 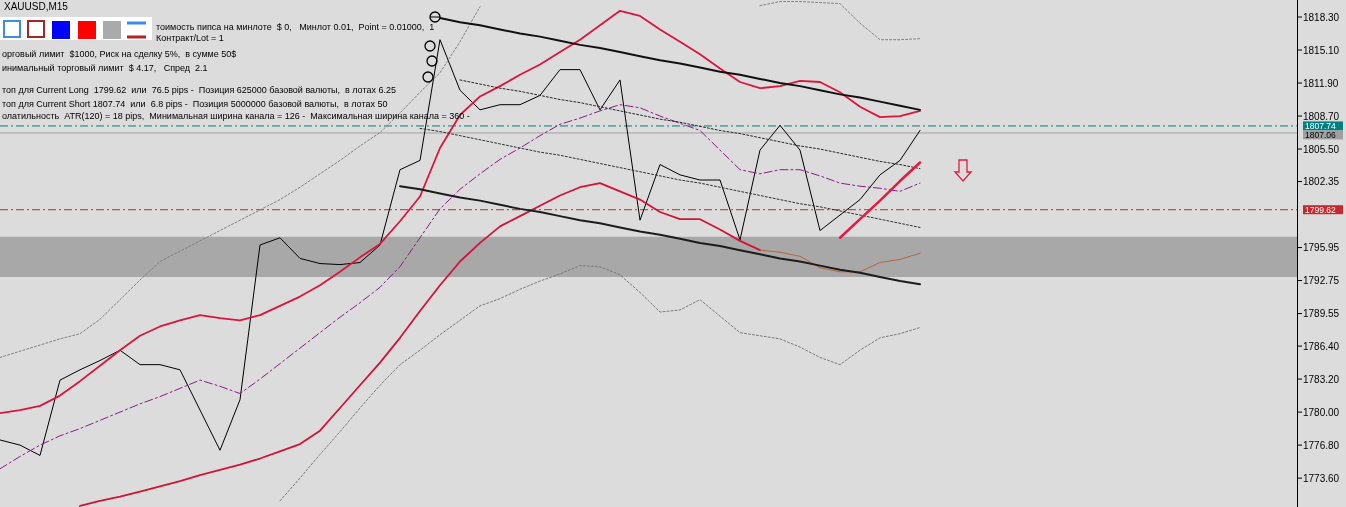 What do you see at coordinates (199, 90) in the screenshot?
I see `annotation: топ для Current Long 1799.62 или 76.5 pips - Позиция 625000 базовой валюты, в лотах 6.25` at bounding box center [199, 90].